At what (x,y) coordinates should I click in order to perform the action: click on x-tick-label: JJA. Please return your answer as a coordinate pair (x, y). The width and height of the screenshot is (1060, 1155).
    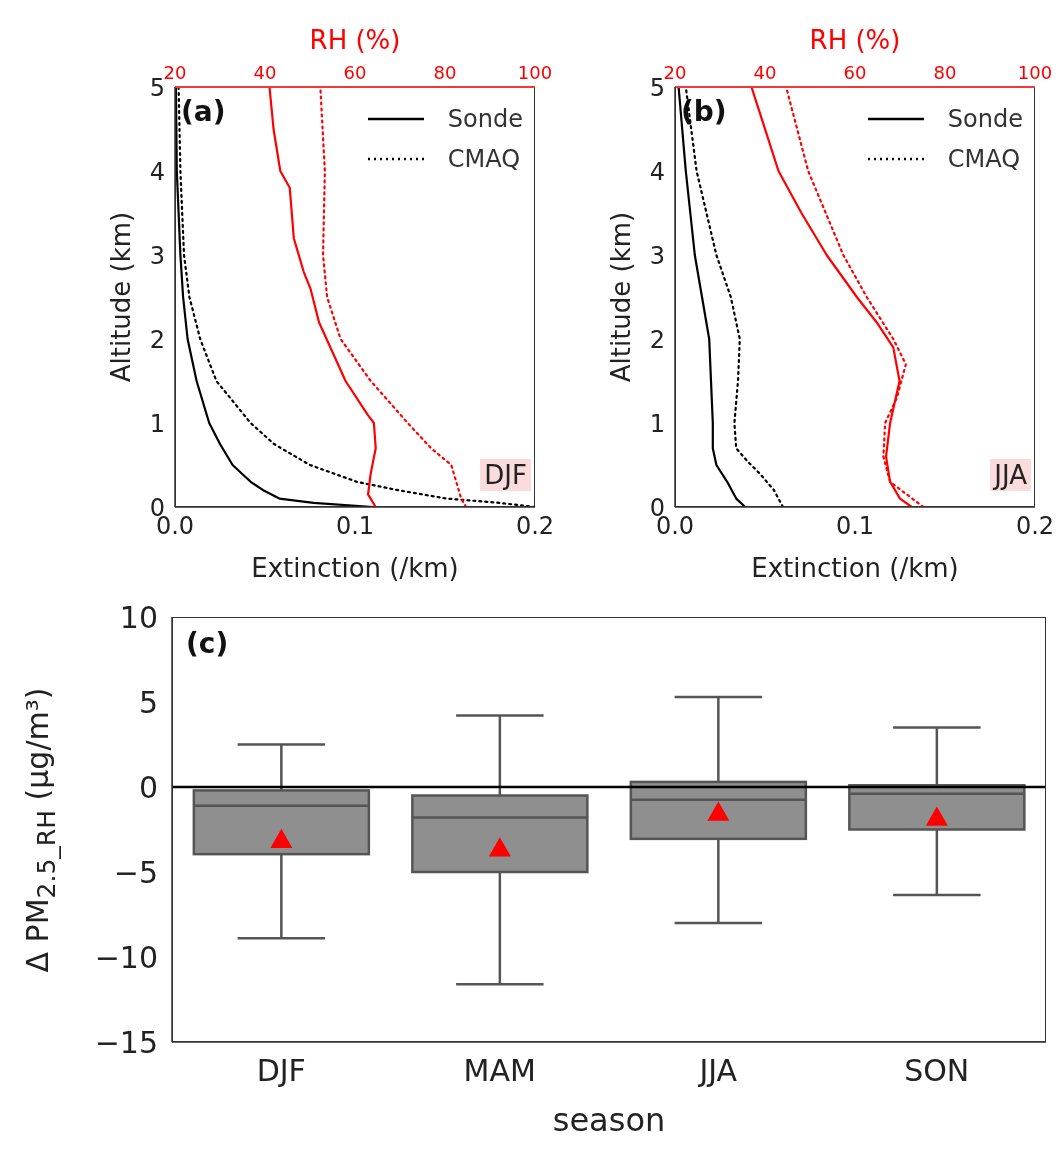
    Looking at the image, I should click on (717, 1071).